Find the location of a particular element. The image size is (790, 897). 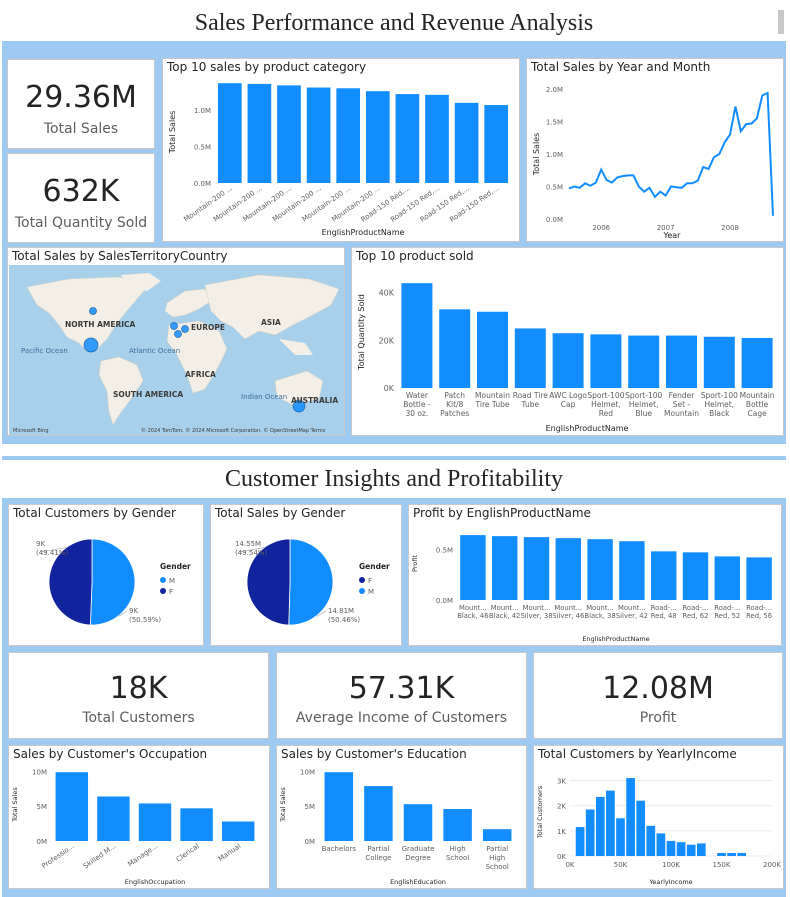

map-card: Total Sales by SalesTerritoryCountry is located at coordinates (176, 341).